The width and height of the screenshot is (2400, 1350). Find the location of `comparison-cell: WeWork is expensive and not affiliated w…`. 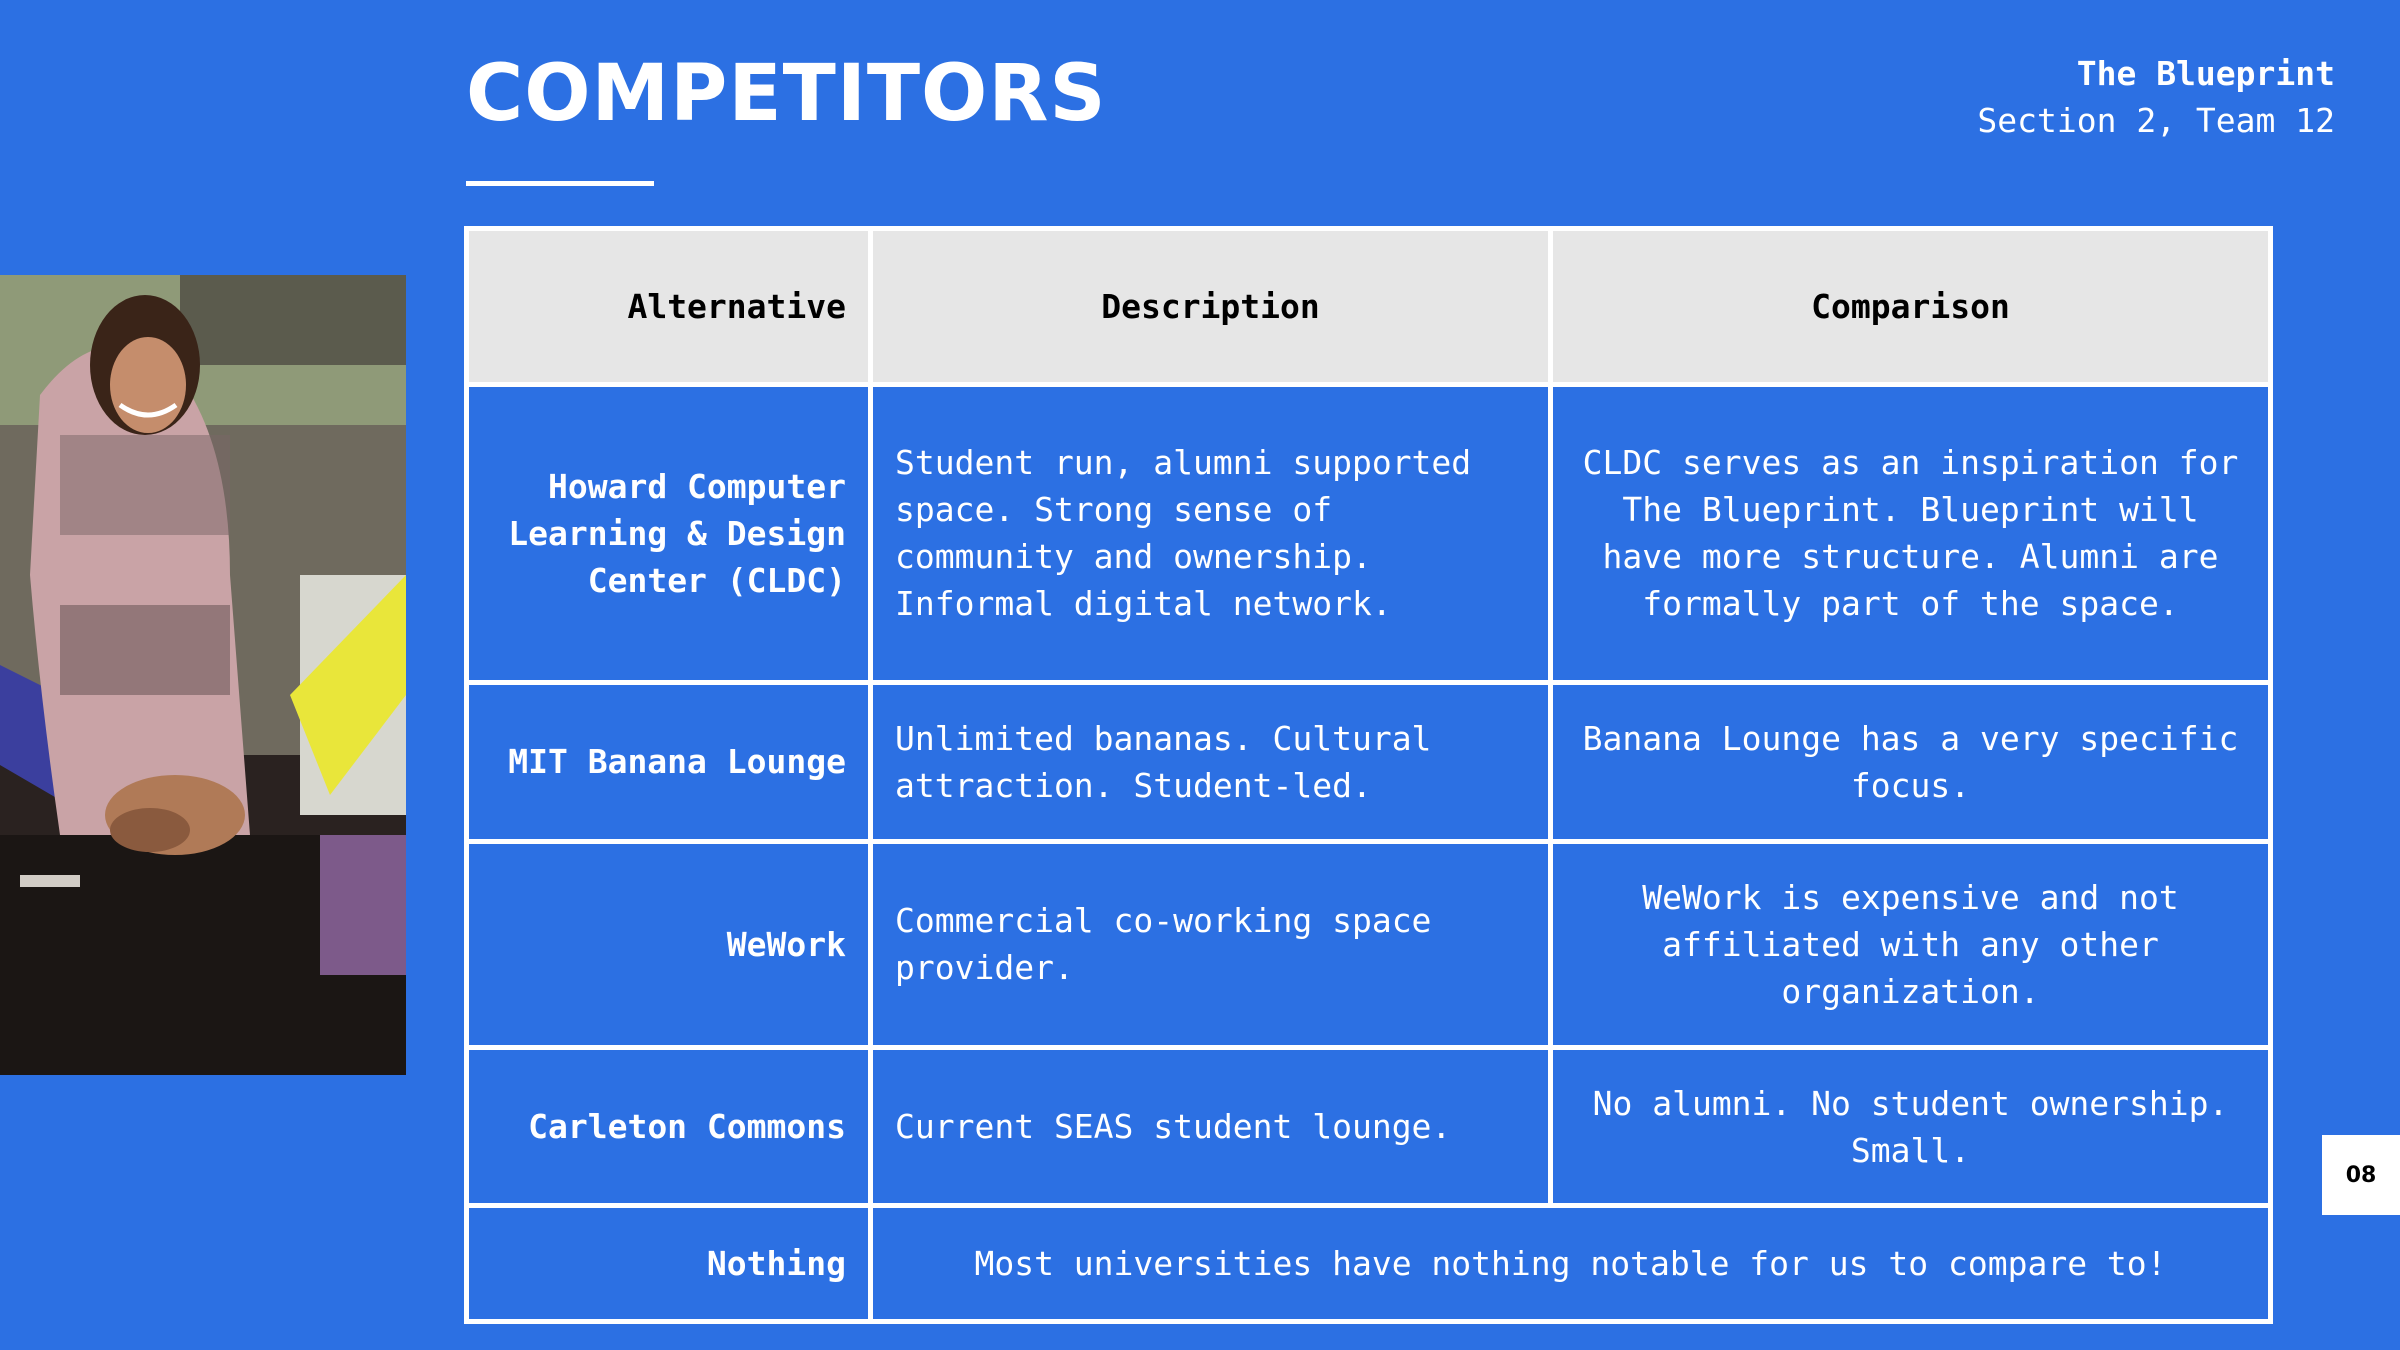

comparison-cell: WeWork is expensive and not affiliated w… is located at coordinates (1910, 944).